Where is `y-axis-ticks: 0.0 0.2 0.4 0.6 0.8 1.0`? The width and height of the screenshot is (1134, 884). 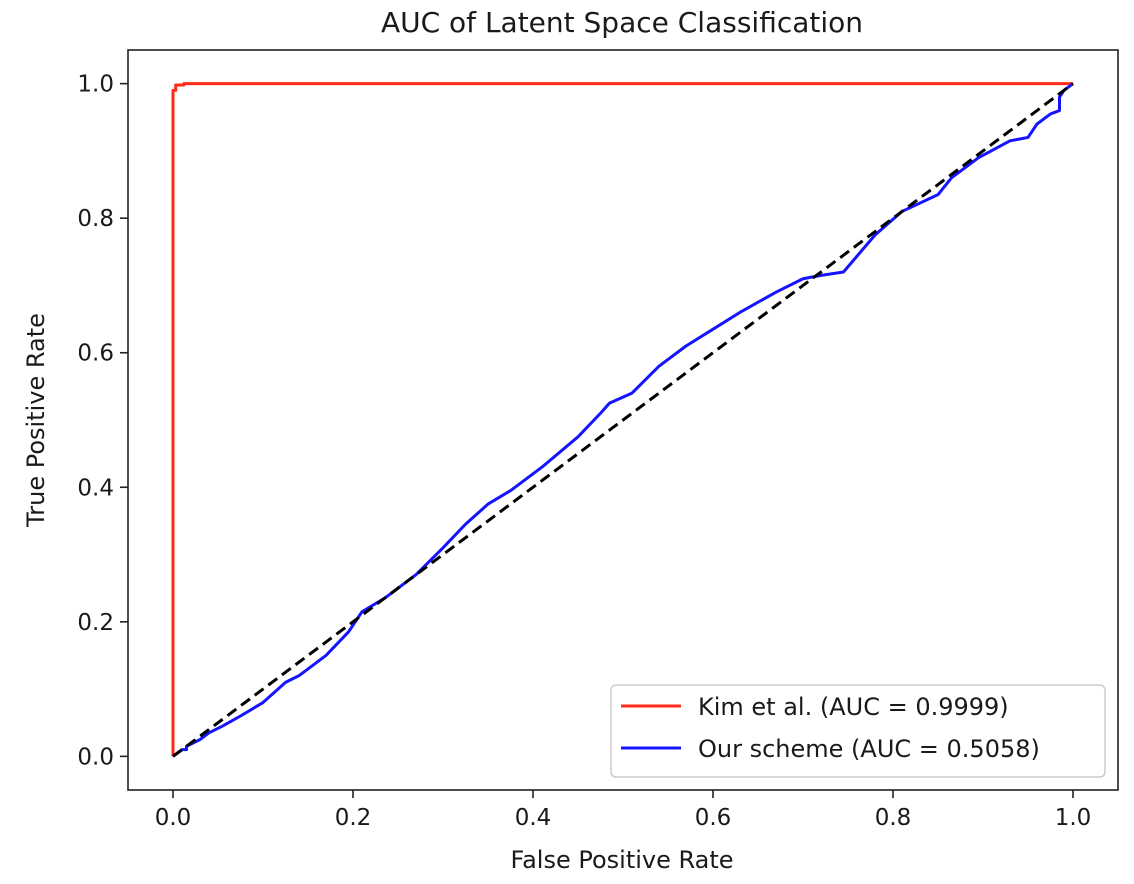
y-axis-ticks: 0.0 0.2 0.4 0.6 0.8 1.0 is located at coordinates (102, 421).